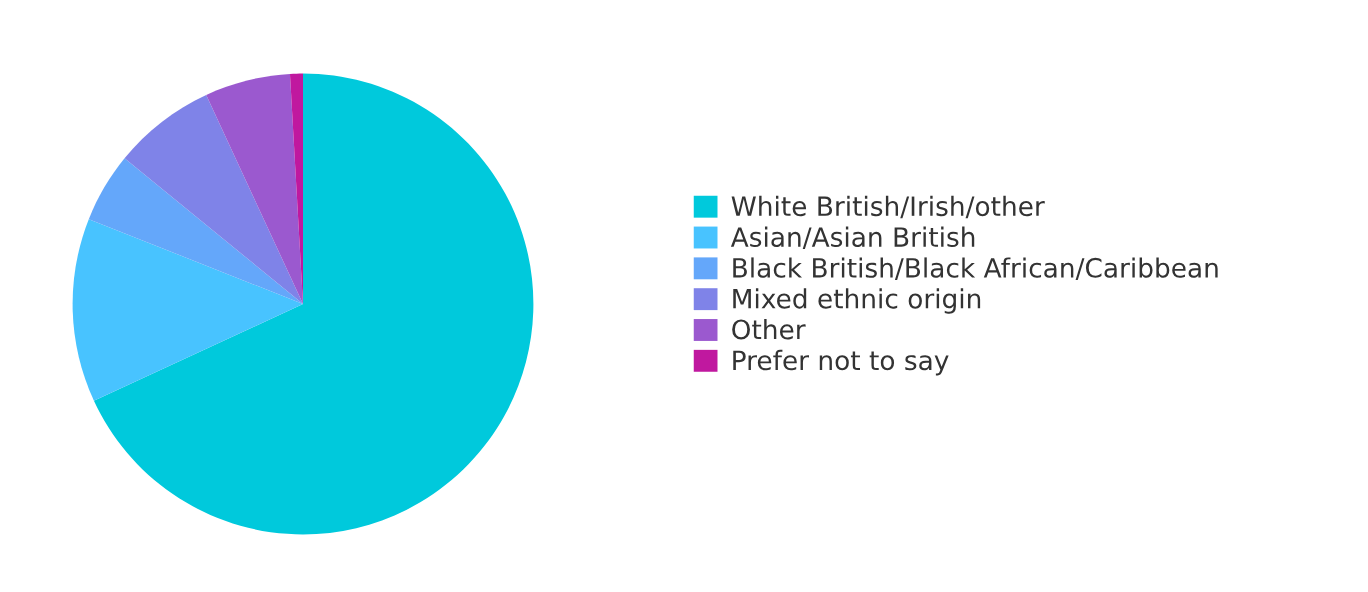 This screenshot has width=1368, height=592. What do you see at coordinates (975, 268) in the screenshot?
I see `legend-label: Black British/Black African/Caribbean` at bounding box center [975, 268].